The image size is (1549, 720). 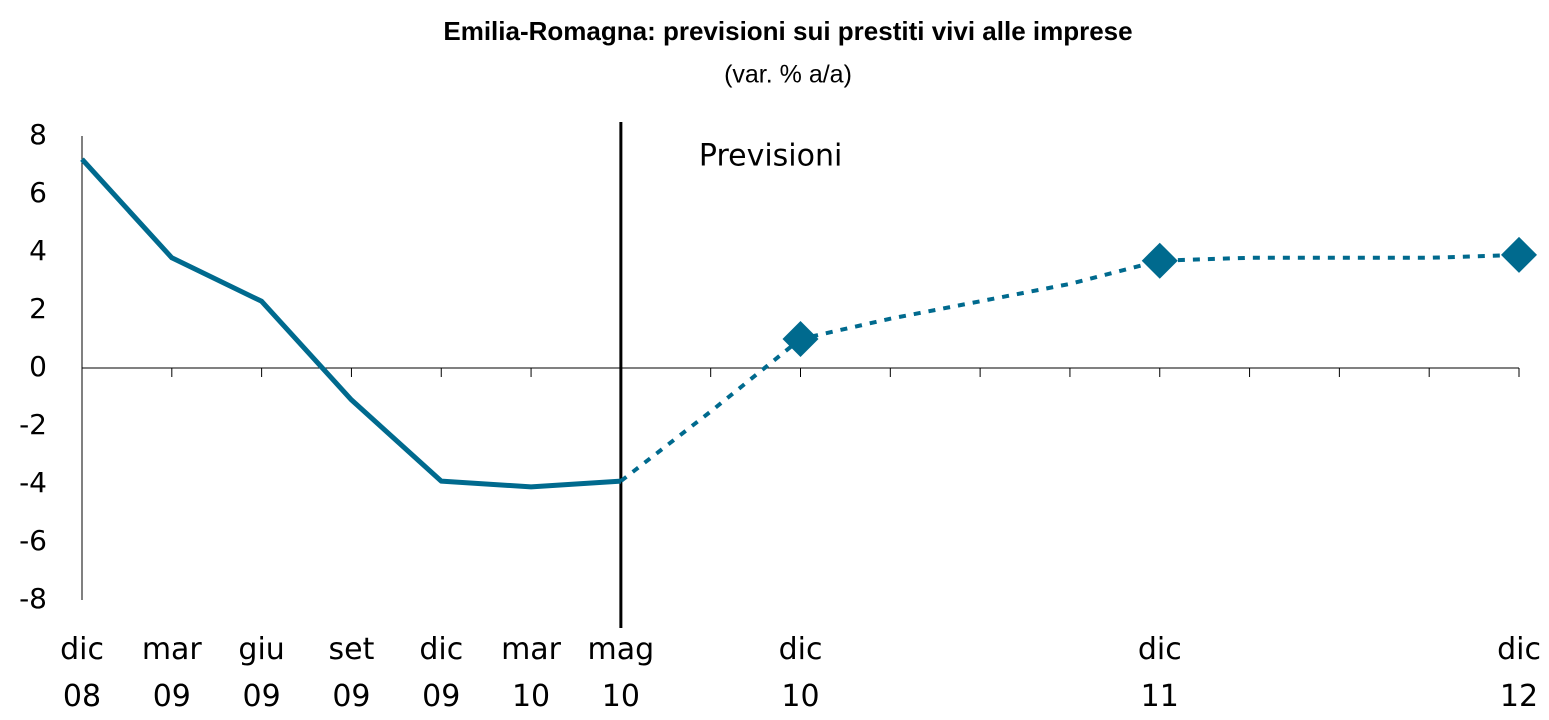 What do you see at coordinates (33, 540) in the screenshot?
I see `y-tick-label: -6` at bounding box center [33, 540].